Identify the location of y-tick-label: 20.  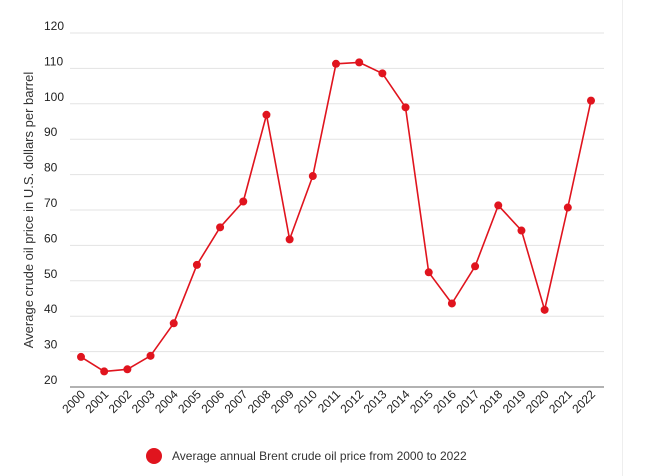
(51, 380).